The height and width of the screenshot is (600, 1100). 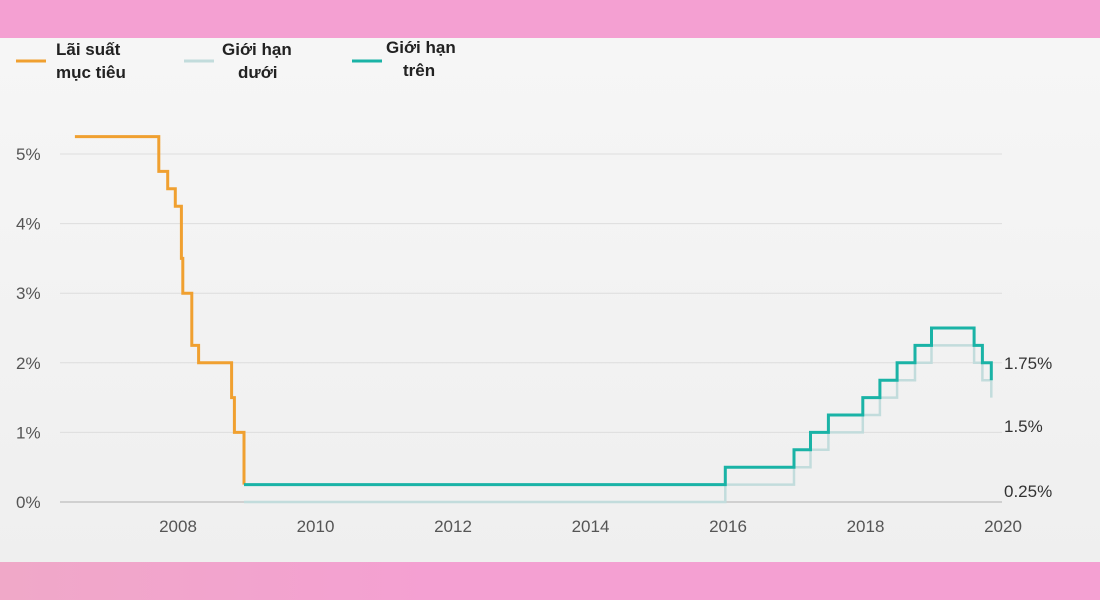 I want to click on series-line-target-rate, so click(x=160, y=310).